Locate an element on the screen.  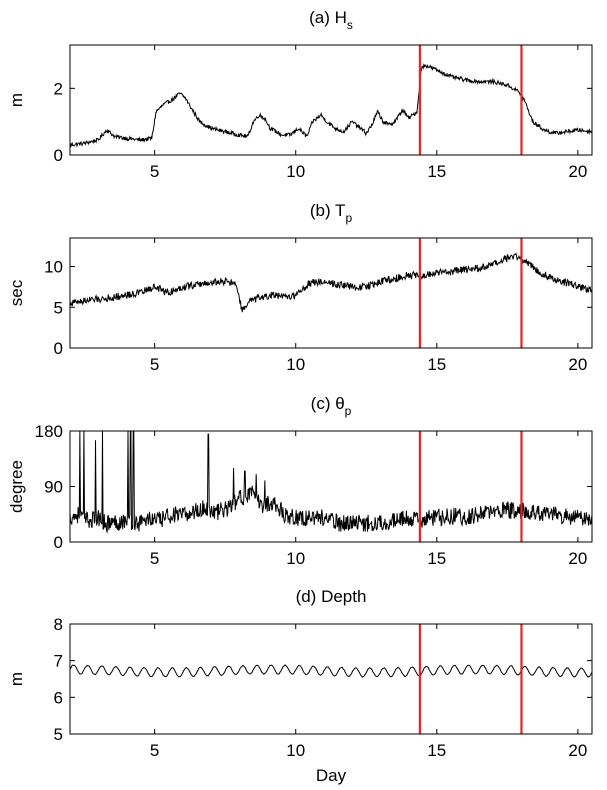
y-tick-label-depth: 7 is located at coordinates (58, 661).